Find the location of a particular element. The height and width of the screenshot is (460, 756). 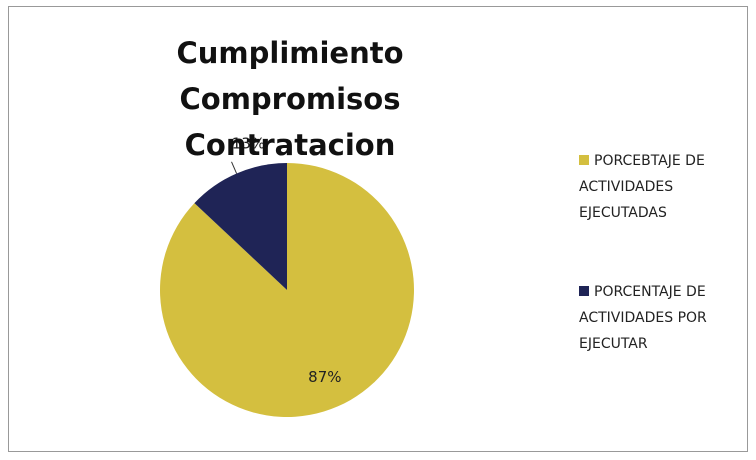

legend-label: PORCEBTAJE DE ACTIVIDADES EJECUTADAS is located at coordinates (642, 187).